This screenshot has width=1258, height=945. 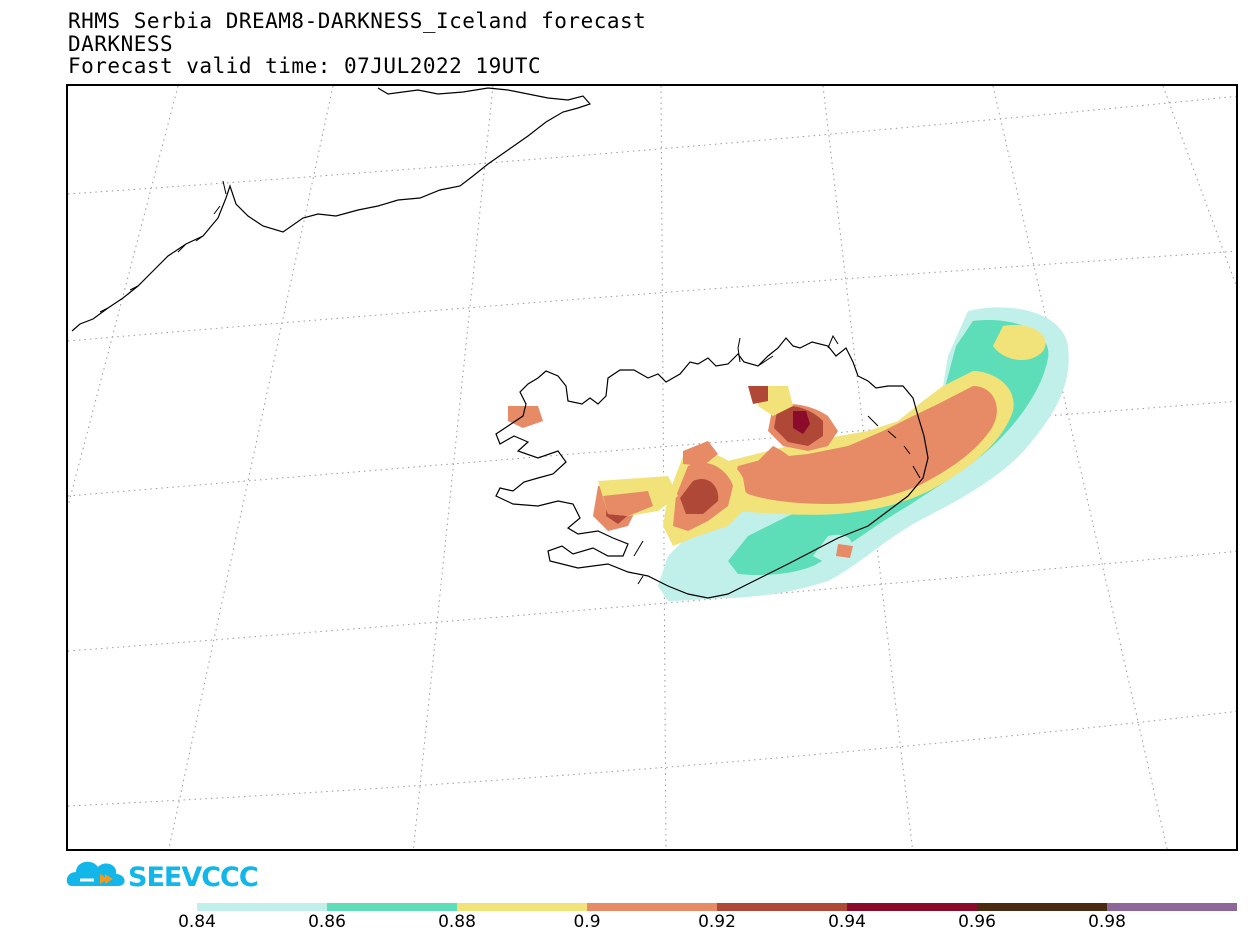 What do you see at coordinates (629, 924) in the screenshot?
I see `legend-labels: 0.84 0.86 0.88 0.9 0.92 0.94 0.96 0.98` at bounding box center [629, 924].